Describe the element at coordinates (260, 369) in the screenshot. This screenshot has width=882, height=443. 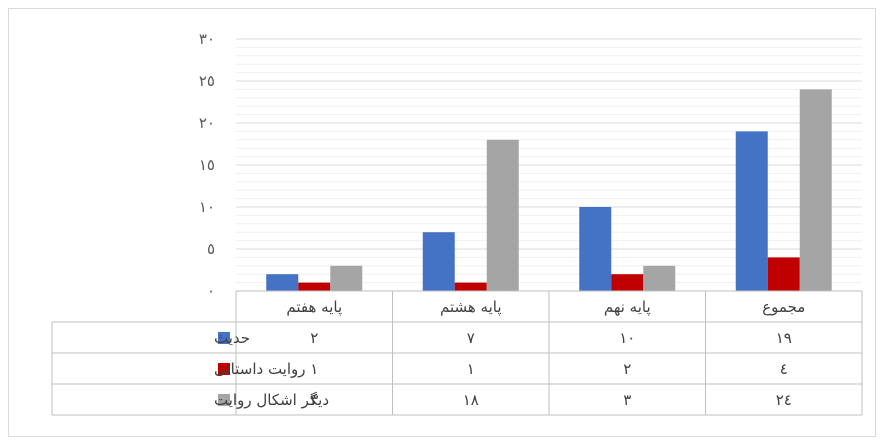
I see `legend-label: روایت داستانی` at that location.